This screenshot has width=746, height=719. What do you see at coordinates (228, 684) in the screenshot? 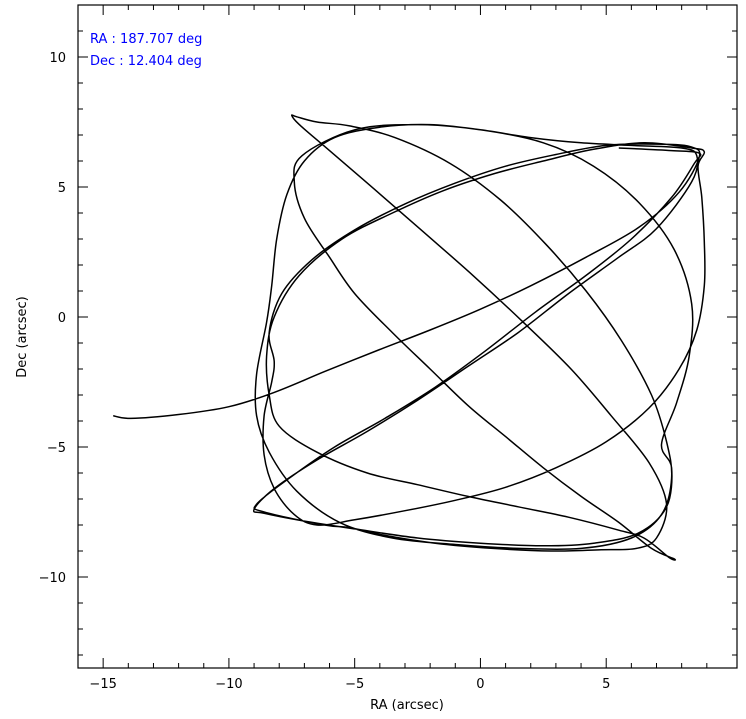
I see `x-tick-label: −10` at bounding box center [228, 684].